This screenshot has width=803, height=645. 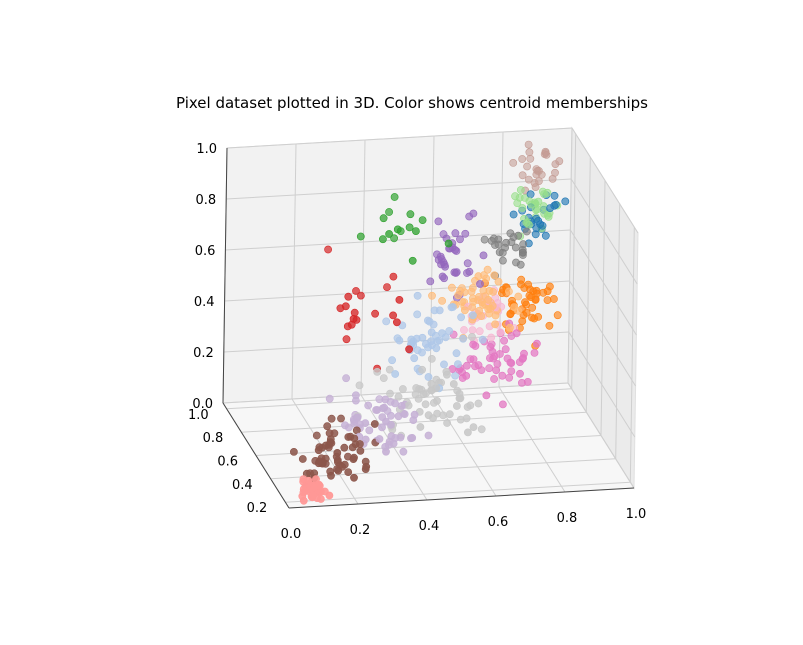 I want to click on z-tick-label: 0.8, so click(x=206, y=200).